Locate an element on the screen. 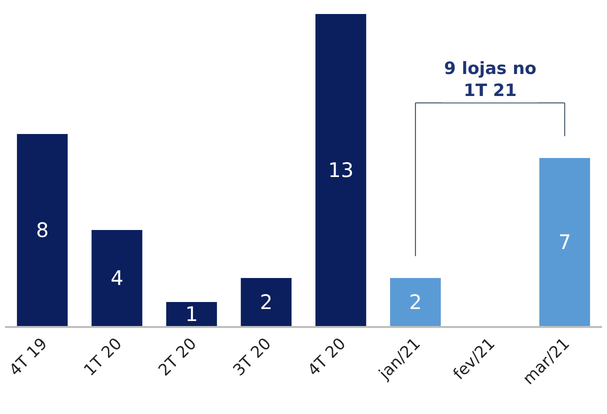 The height and width of the screenshot is (414, 607). data-label: 4 is located at coordinates (117, 278).